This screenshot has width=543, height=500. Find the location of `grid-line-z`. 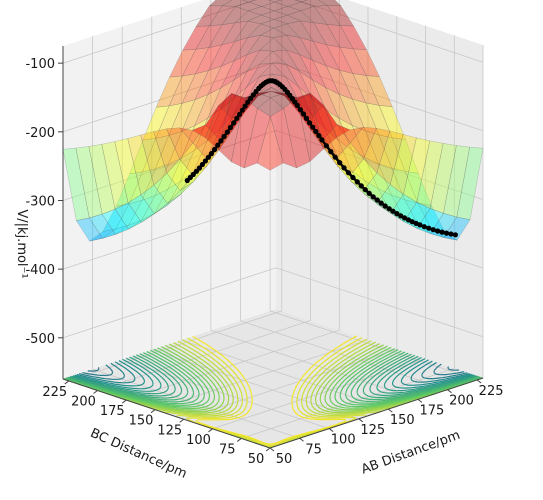

grid-line-z is located at coordinates (273, 165).